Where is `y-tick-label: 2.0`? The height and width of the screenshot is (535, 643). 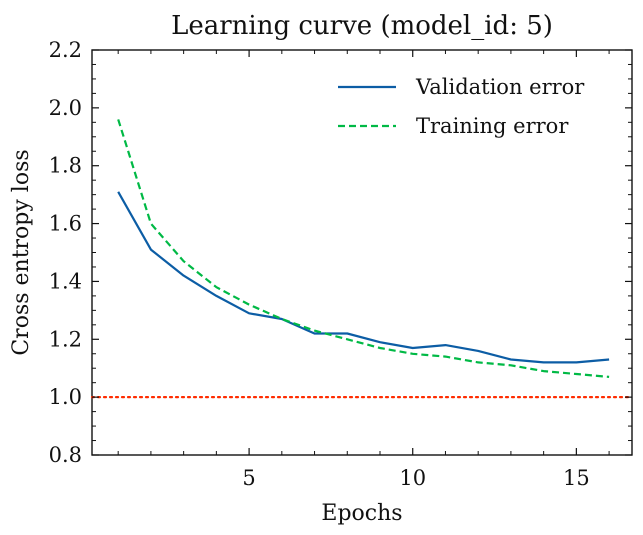
y-tick-label: 2.0 is located at coordinates (65, 108).